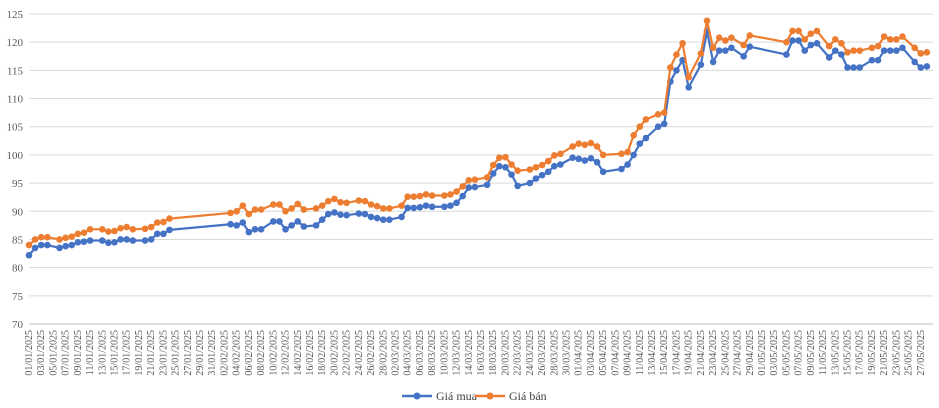 This screenshot has height=408, width=939. Describe the element at coordinates (261, 353) in the screenshot. I see `x-tick-label: 08/02/2025` at that location.